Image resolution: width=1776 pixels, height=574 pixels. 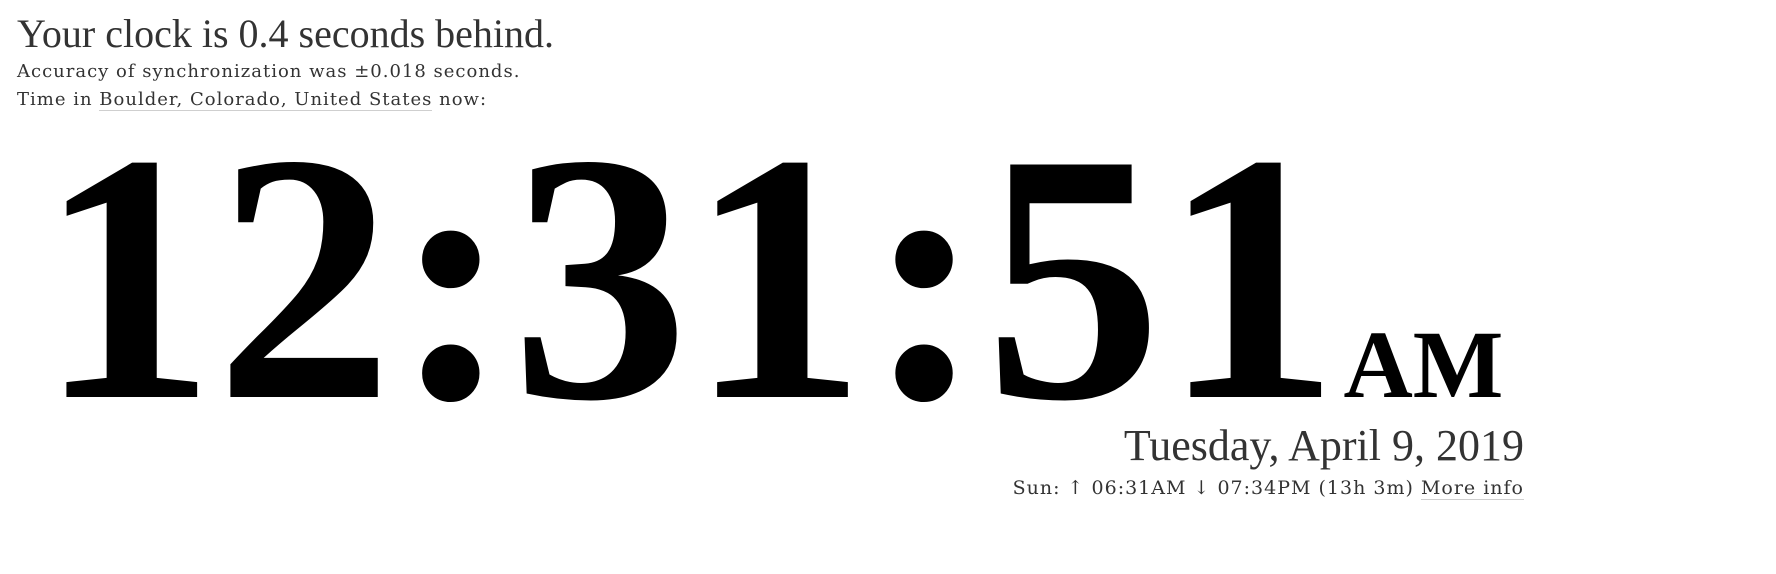 What do you see at coordinates (55, 99) in the screenshot?
I see `location-prefix: Time in` at bounding box center [55, 99].